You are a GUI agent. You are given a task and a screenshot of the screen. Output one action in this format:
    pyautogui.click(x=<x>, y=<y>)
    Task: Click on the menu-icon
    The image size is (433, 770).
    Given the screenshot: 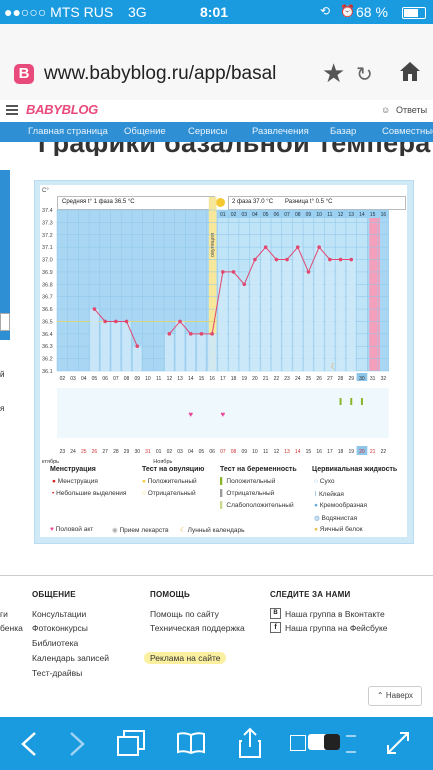 What is the action you would take?
    pyautogui.click(x=12, y=110)
    